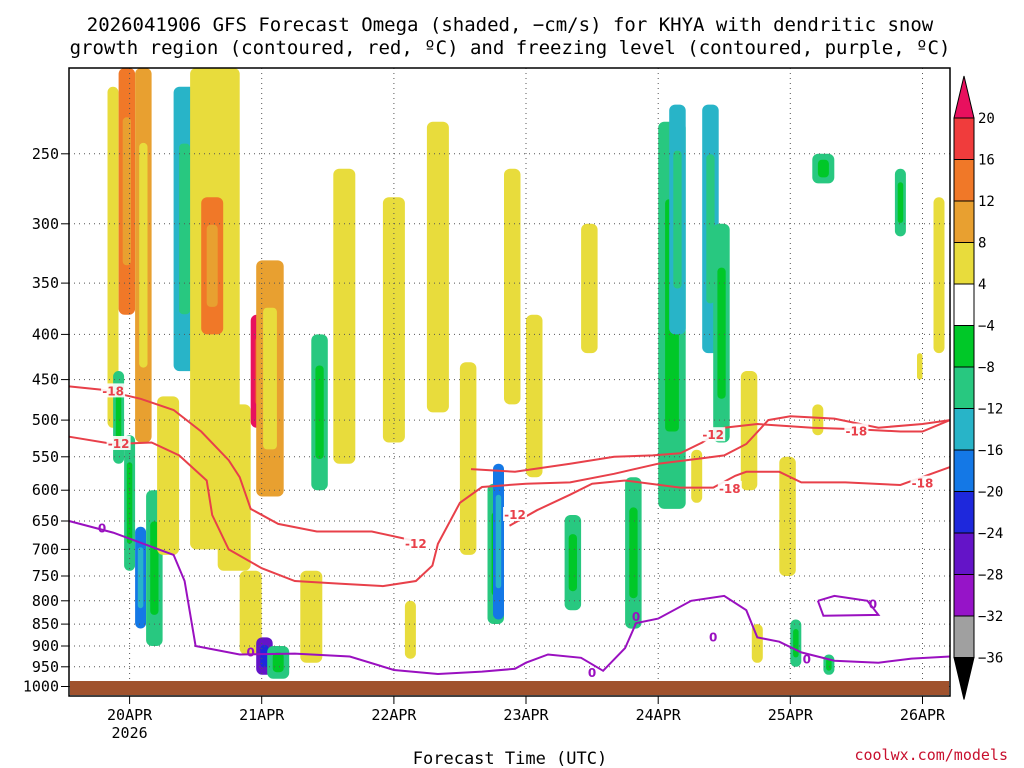  What do you see at coordinates (45, 457) in the screenshot?
I see `y-tick-label-550: 550` at bounding box center [45, 457].